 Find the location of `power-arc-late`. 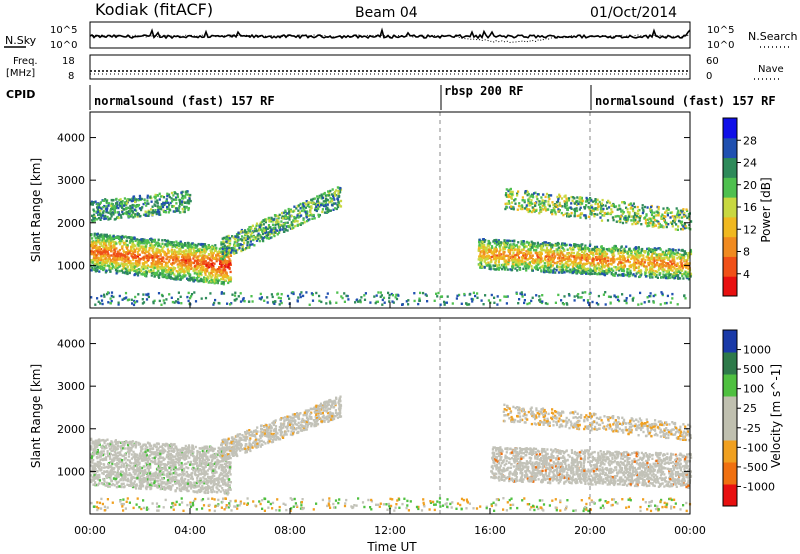

power-arc-late is located at coordinates (598, 209).